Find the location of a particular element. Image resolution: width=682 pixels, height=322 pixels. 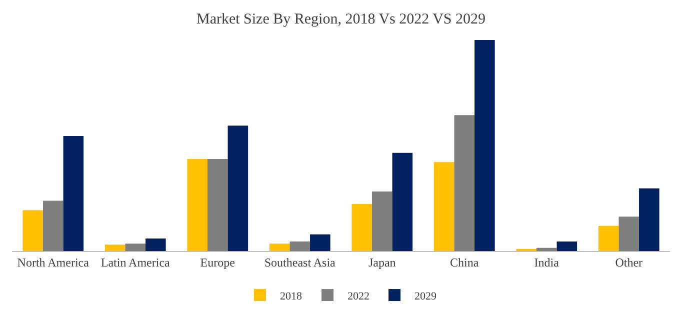

x-tick-label: China is located at coordinates (465, 262).